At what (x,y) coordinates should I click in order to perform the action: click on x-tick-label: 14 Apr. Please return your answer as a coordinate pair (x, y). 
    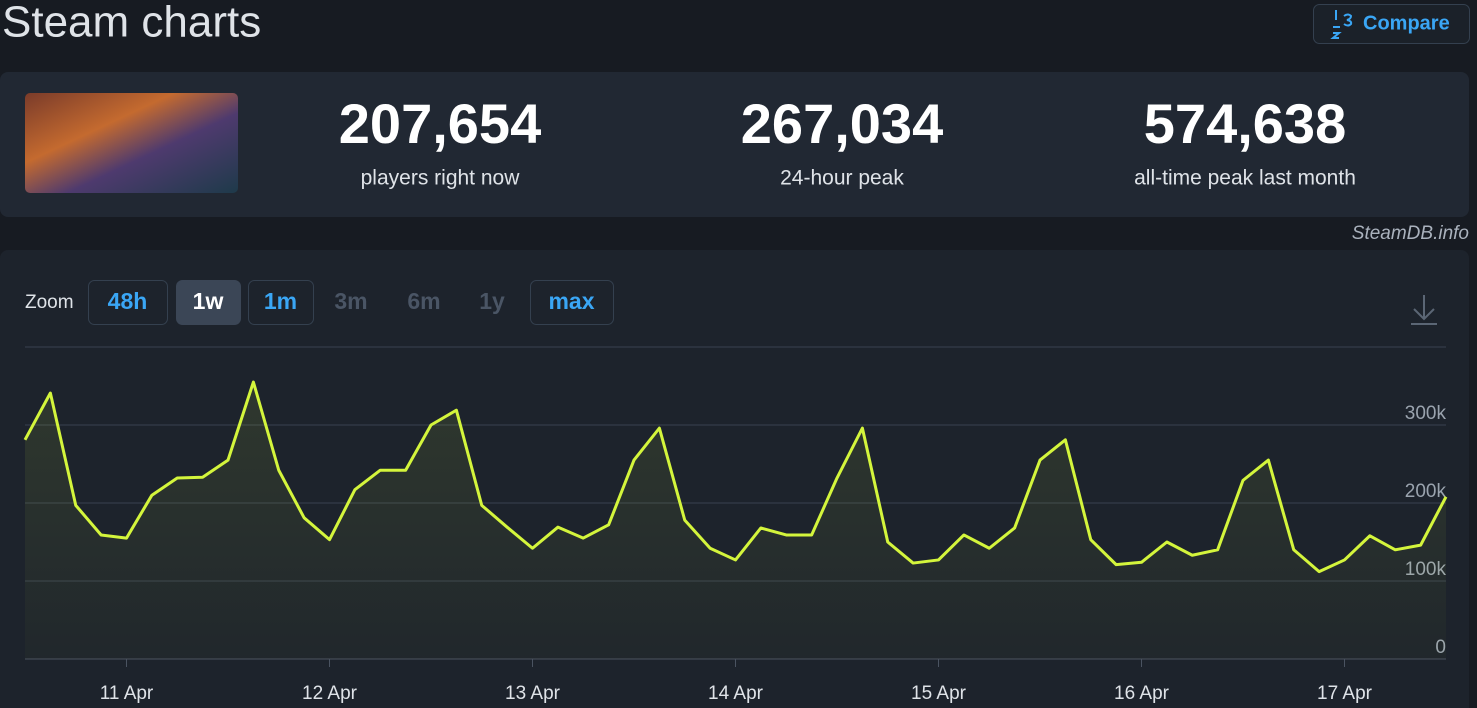
    Looking at the image, I should click on (736, 693).